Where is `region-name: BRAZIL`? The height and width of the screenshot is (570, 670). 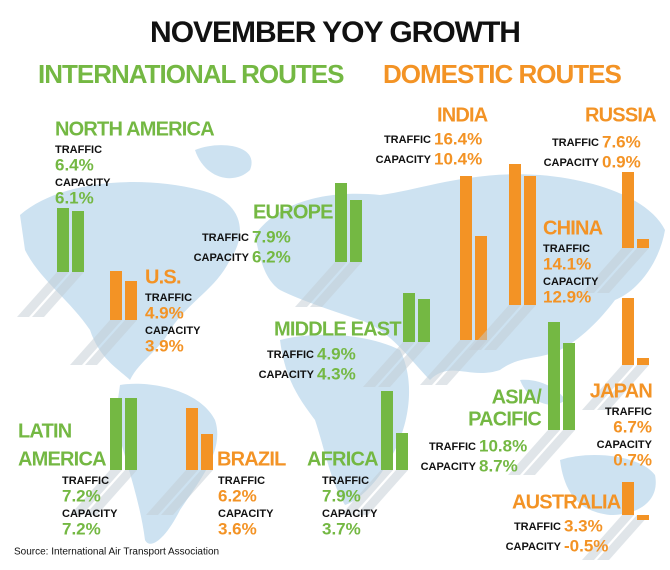 region-name: BRAZIL is located at coordinates (251, 459).